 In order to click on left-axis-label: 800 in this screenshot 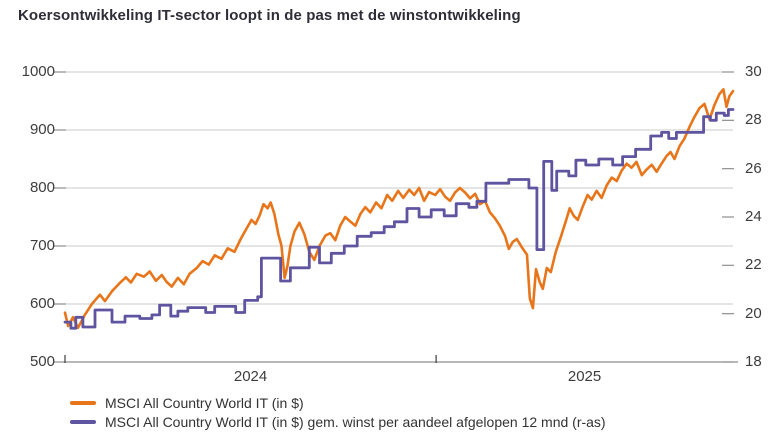, I will do `click(42, 187)`.